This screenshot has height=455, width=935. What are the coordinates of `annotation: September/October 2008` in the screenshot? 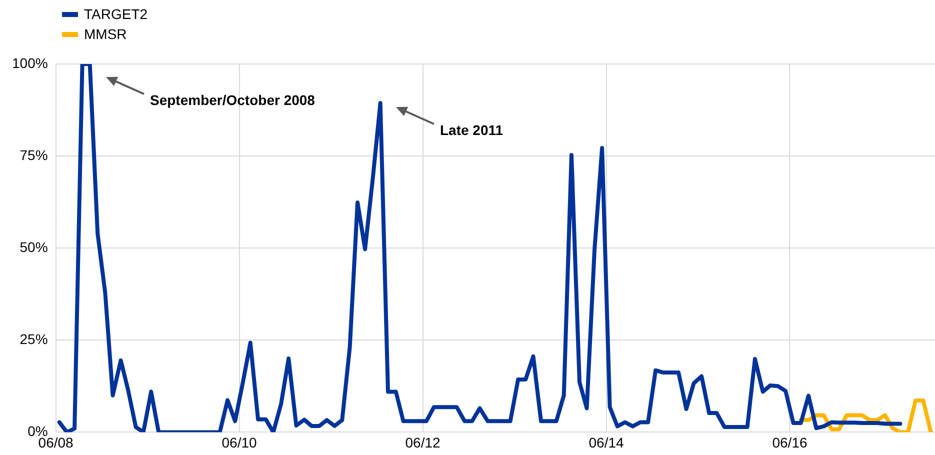 It's located at (233, 100).